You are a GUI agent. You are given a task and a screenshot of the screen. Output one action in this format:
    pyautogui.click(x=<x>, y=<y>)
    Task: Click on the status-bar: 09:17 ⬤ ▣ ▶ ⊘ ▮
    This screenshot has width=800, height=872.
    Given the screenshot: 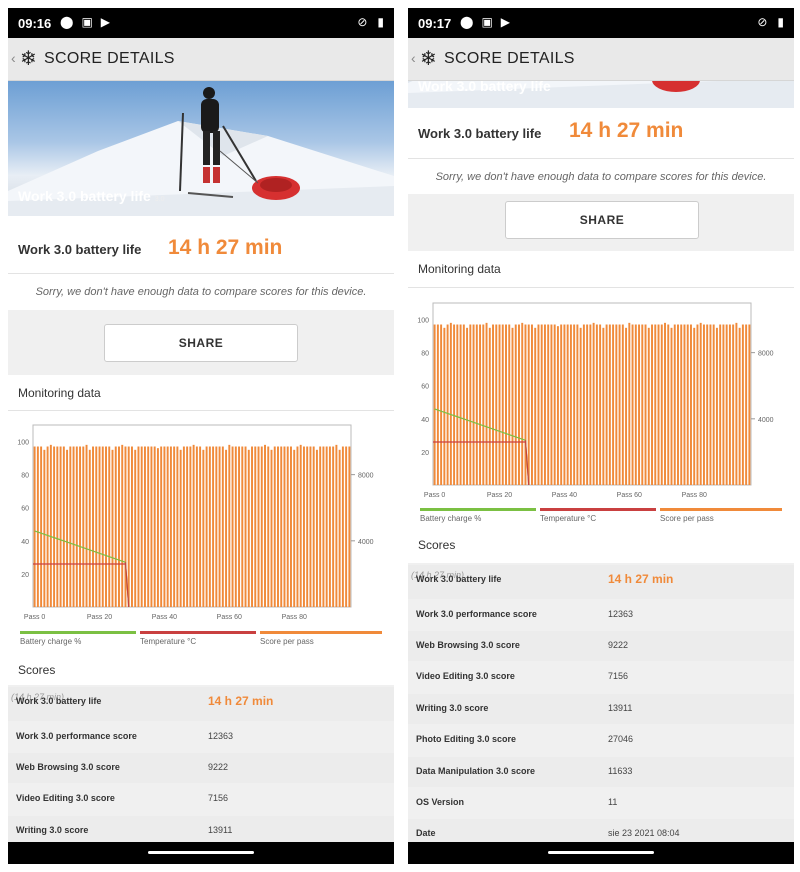 What is the action you would take?
    pyautogui.click(x=601, y=23)
    